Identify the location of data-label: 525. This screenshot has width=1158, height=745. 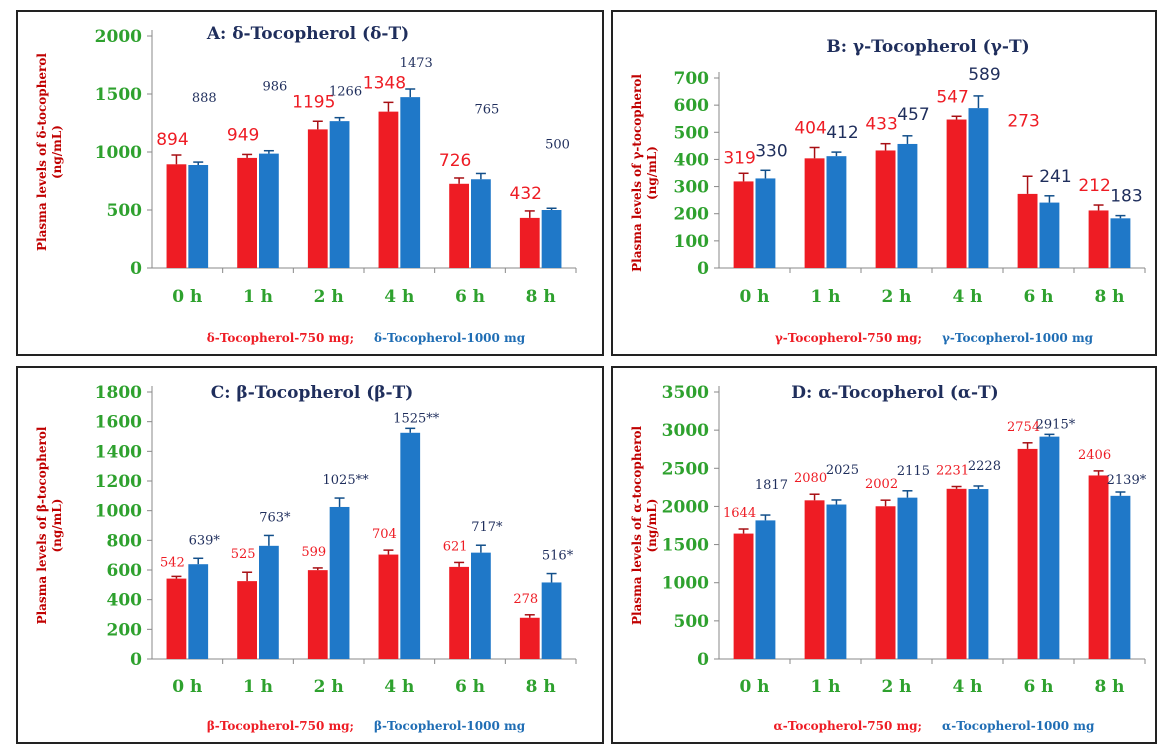
(243, 554).